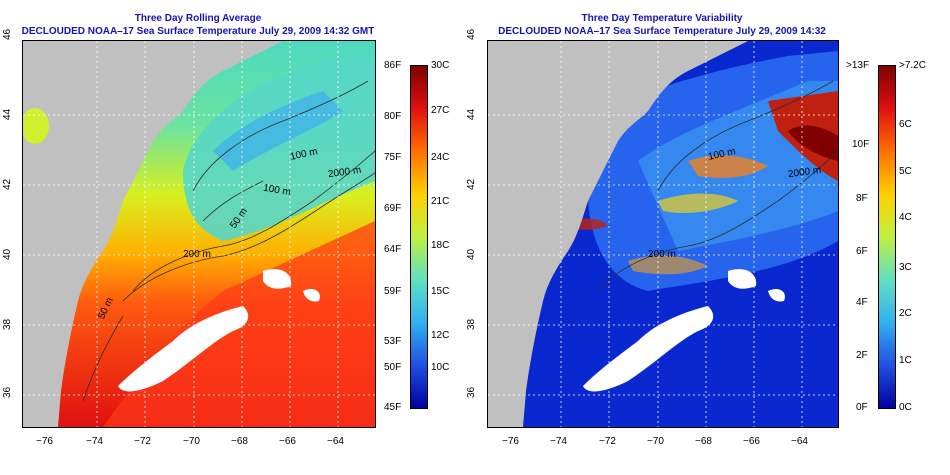 This screenshot has width=950, height=475. What do you see at coordinates (393, 291) in the screenshot?
I see `colorbar-label: 59F` at bounding box center [393, 291].